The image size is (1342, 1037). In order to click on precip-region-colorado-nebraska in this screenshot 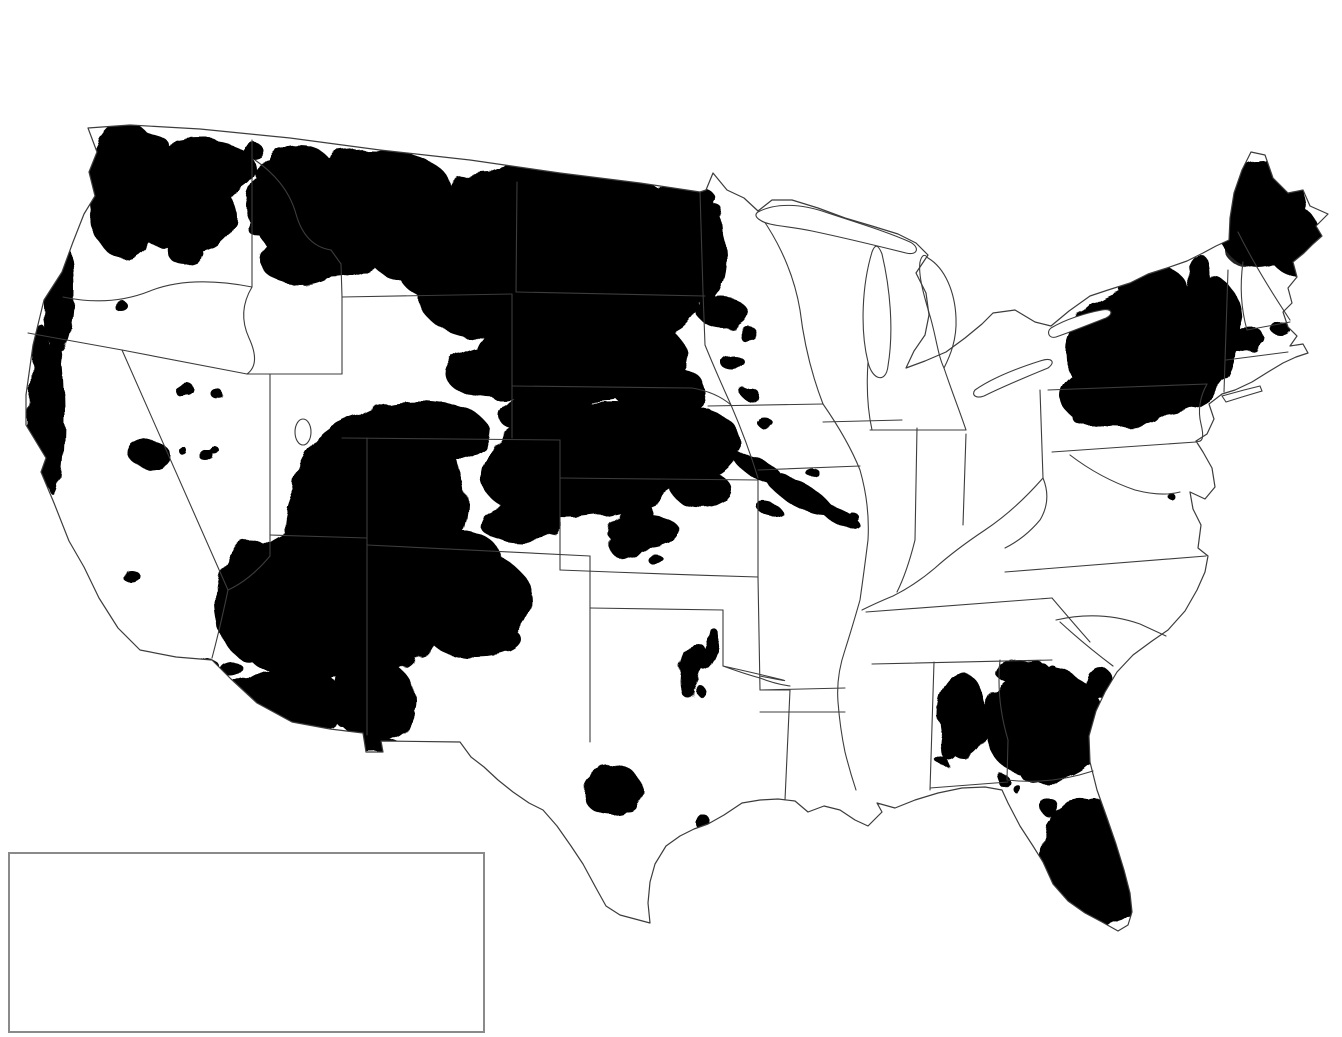, I will do `click(610, 484)`.